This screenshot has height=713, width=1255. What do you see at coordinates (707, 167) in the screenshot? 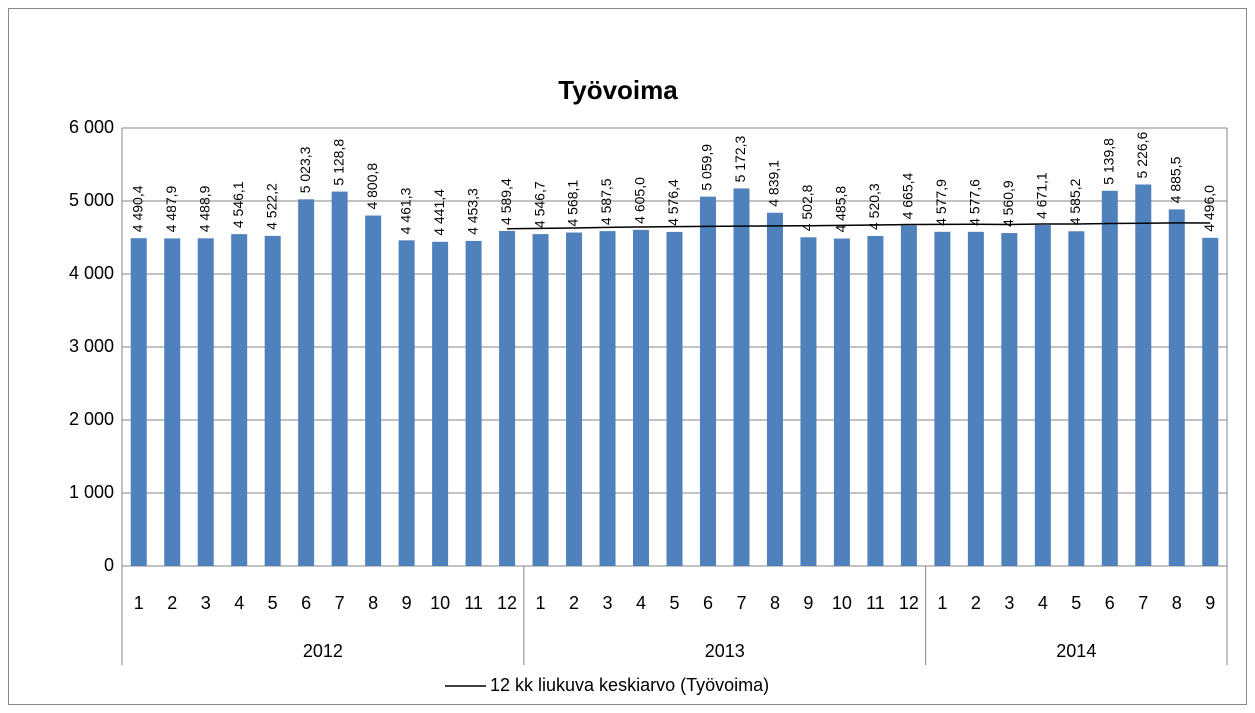
I see `data-label: 5 059,9` at bounding box center [707, 167].